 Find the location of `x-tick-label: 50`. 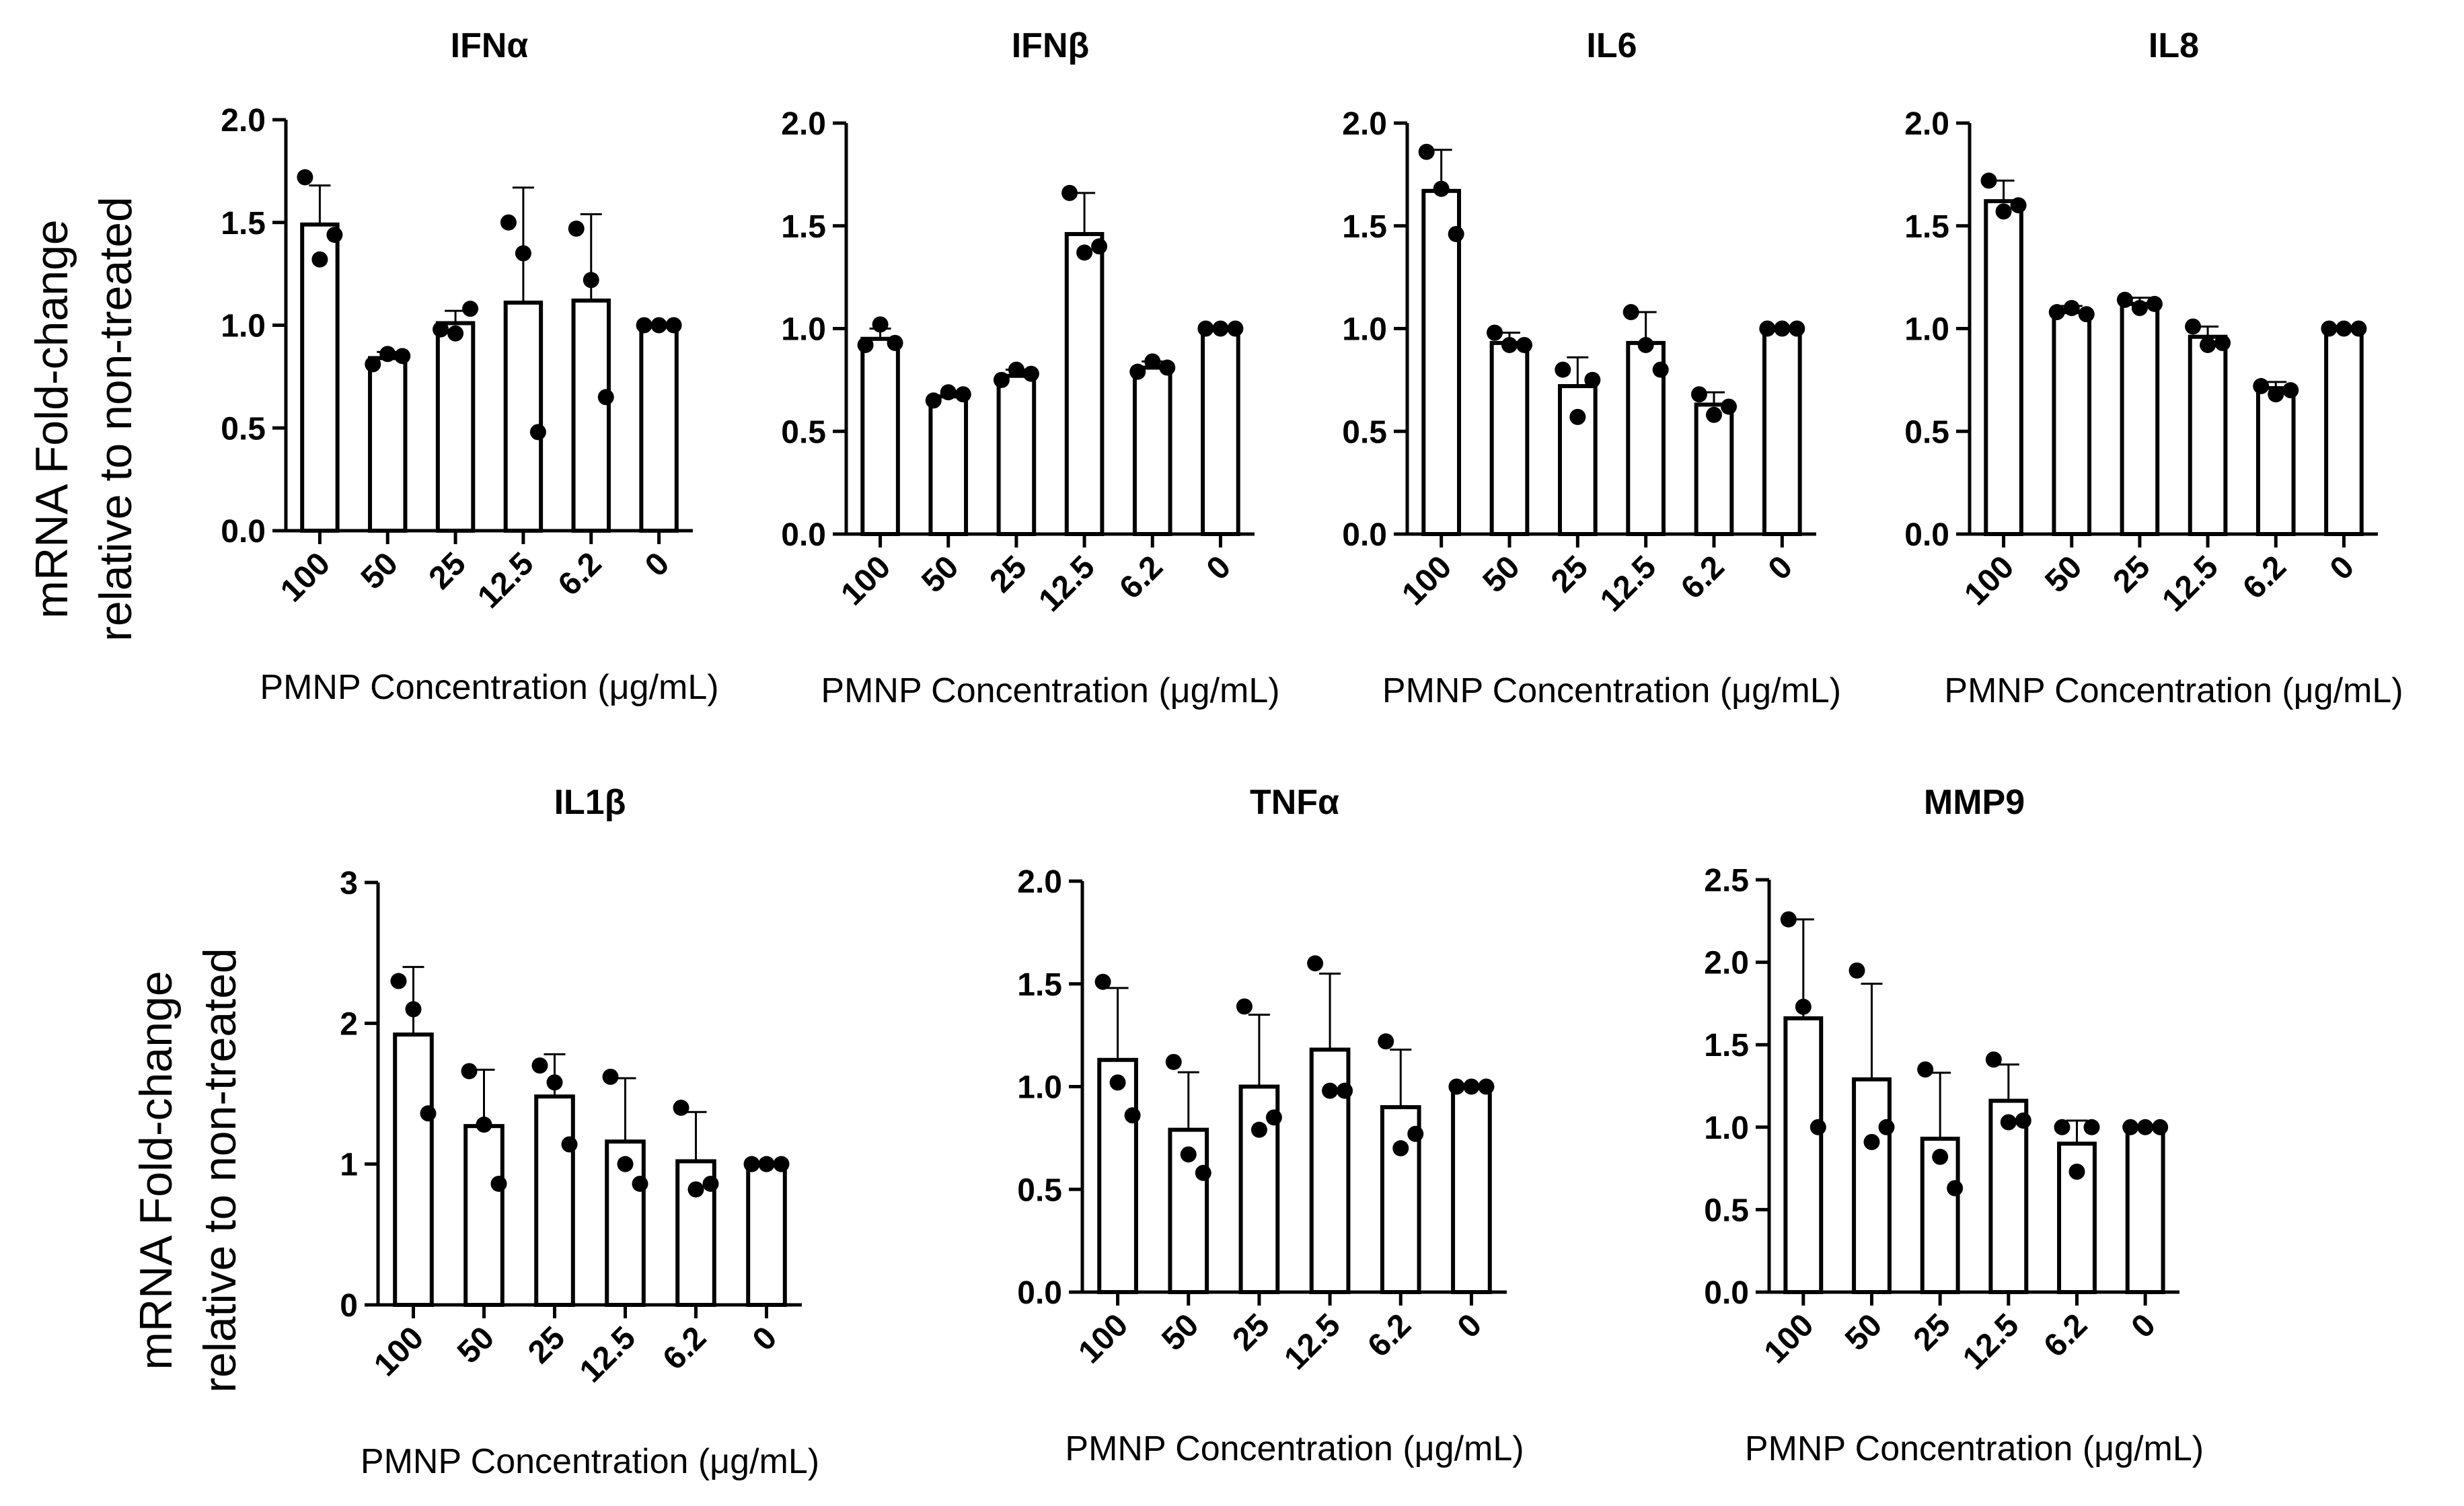

x-tick-label: 50 is located at coordinates (1180, 1332).